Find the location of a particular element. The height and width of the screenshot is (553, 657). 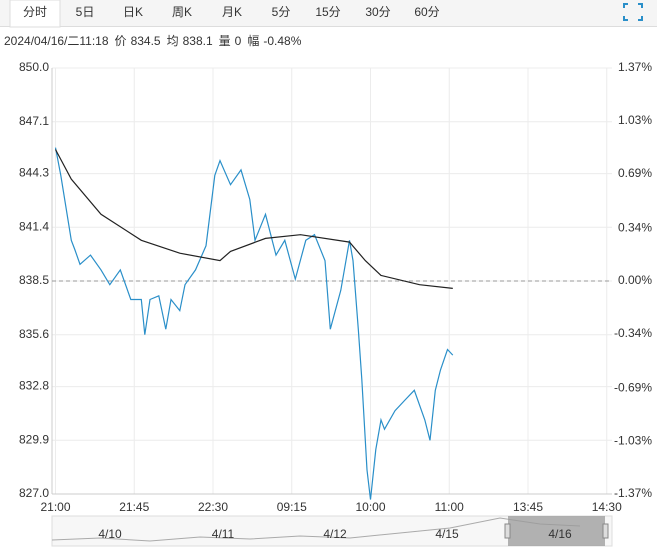

x-tick-label: 10:00 is located at coordinates (370, 507).